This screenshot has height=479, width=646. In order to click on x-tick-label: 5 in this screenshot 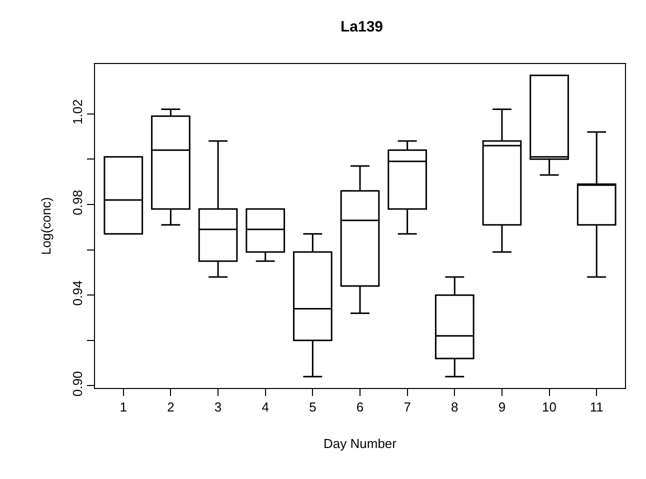, I will do `click(312, 407)`.